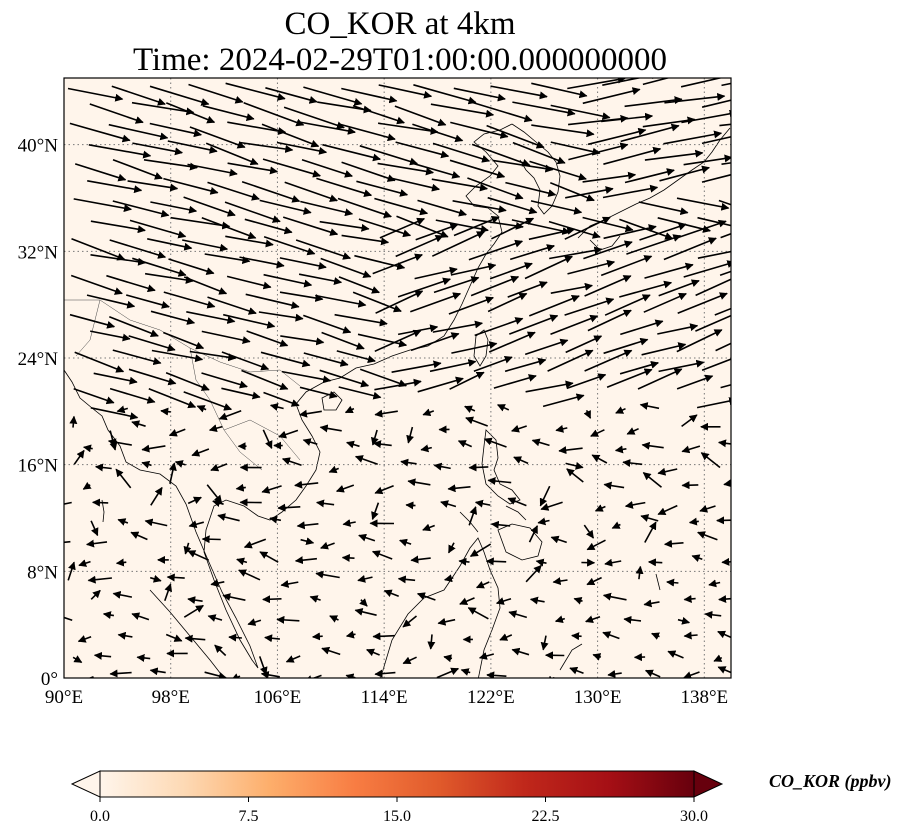 The height and width of the screenshot is (836, 920). Describe the element at coordinates (42, 572) in the screenshot. I see `y-tick-label: 8°N` at that location.